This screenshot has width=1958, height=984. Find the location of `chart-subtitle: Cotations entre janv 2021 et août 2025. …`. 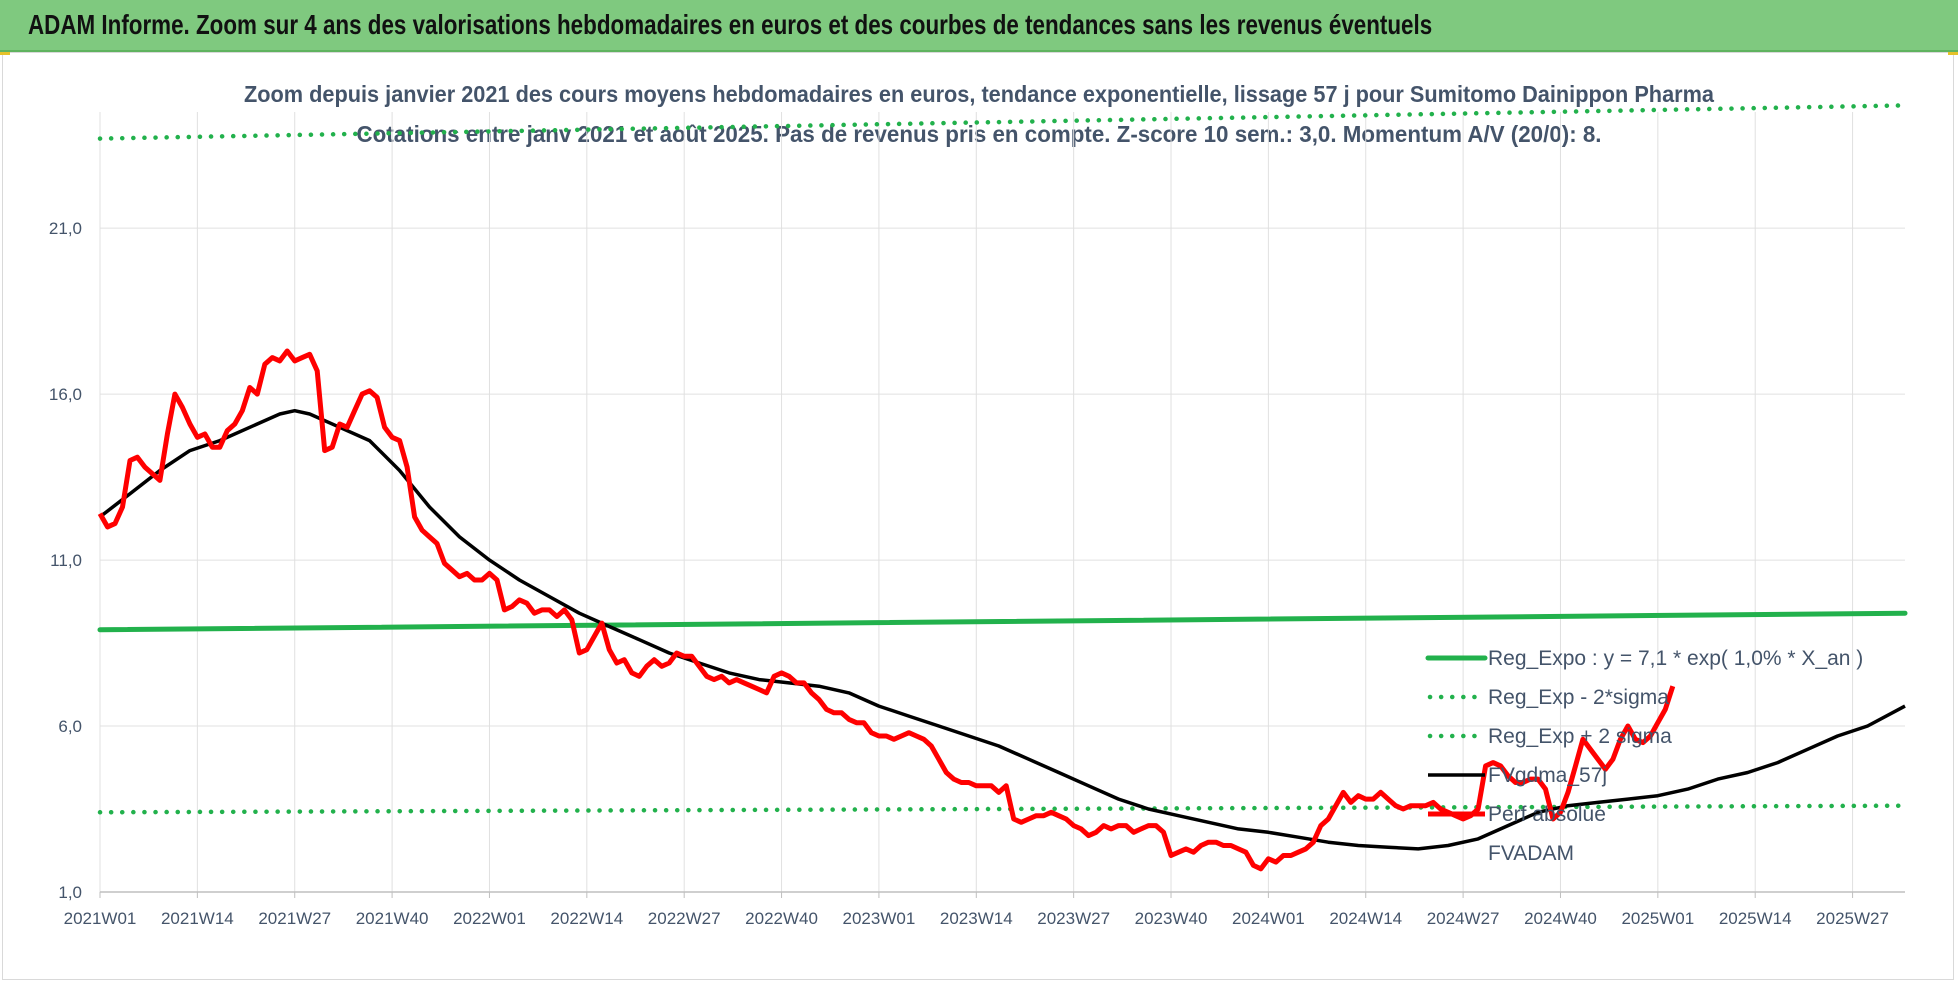

chart-subtitle: Cotations entre janv 2021 et août 2025. … is located at coordinates (979, 134).